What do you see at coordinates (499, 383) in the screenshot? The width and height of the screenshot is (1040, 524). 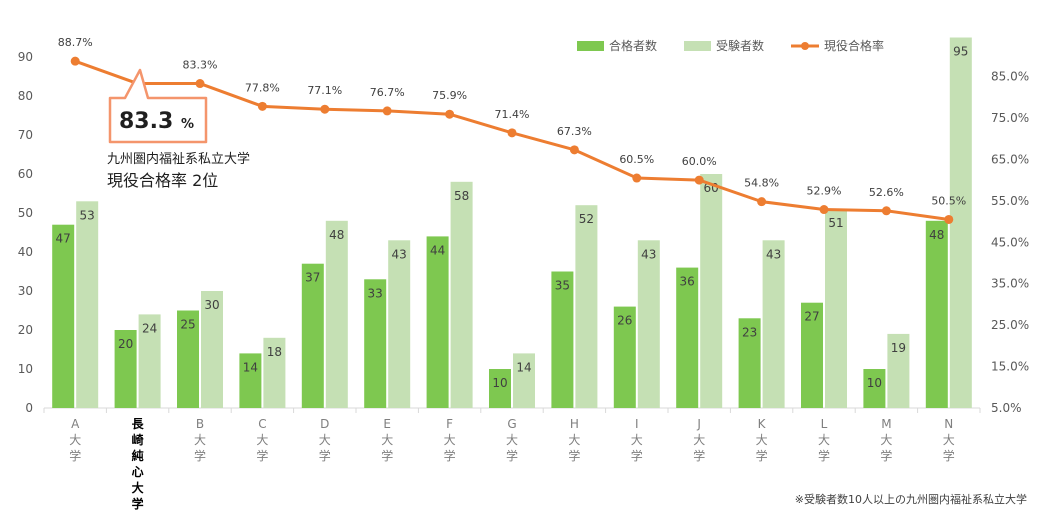 I see `bar-pass-label: 10` at bounding box center [499, 383].